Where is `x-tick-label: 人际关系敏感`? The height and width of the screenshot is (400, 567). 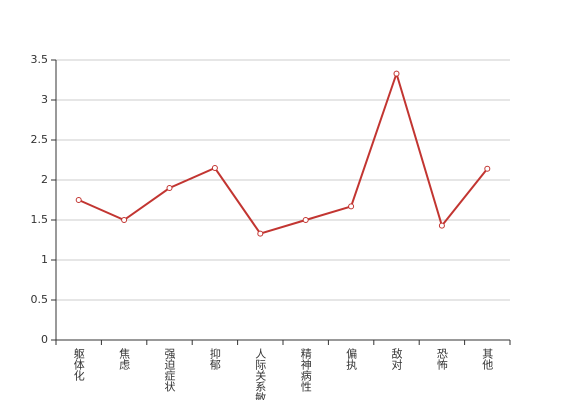 x-tick-label: 人际关系敏感 is located at coordinates (260, 374).